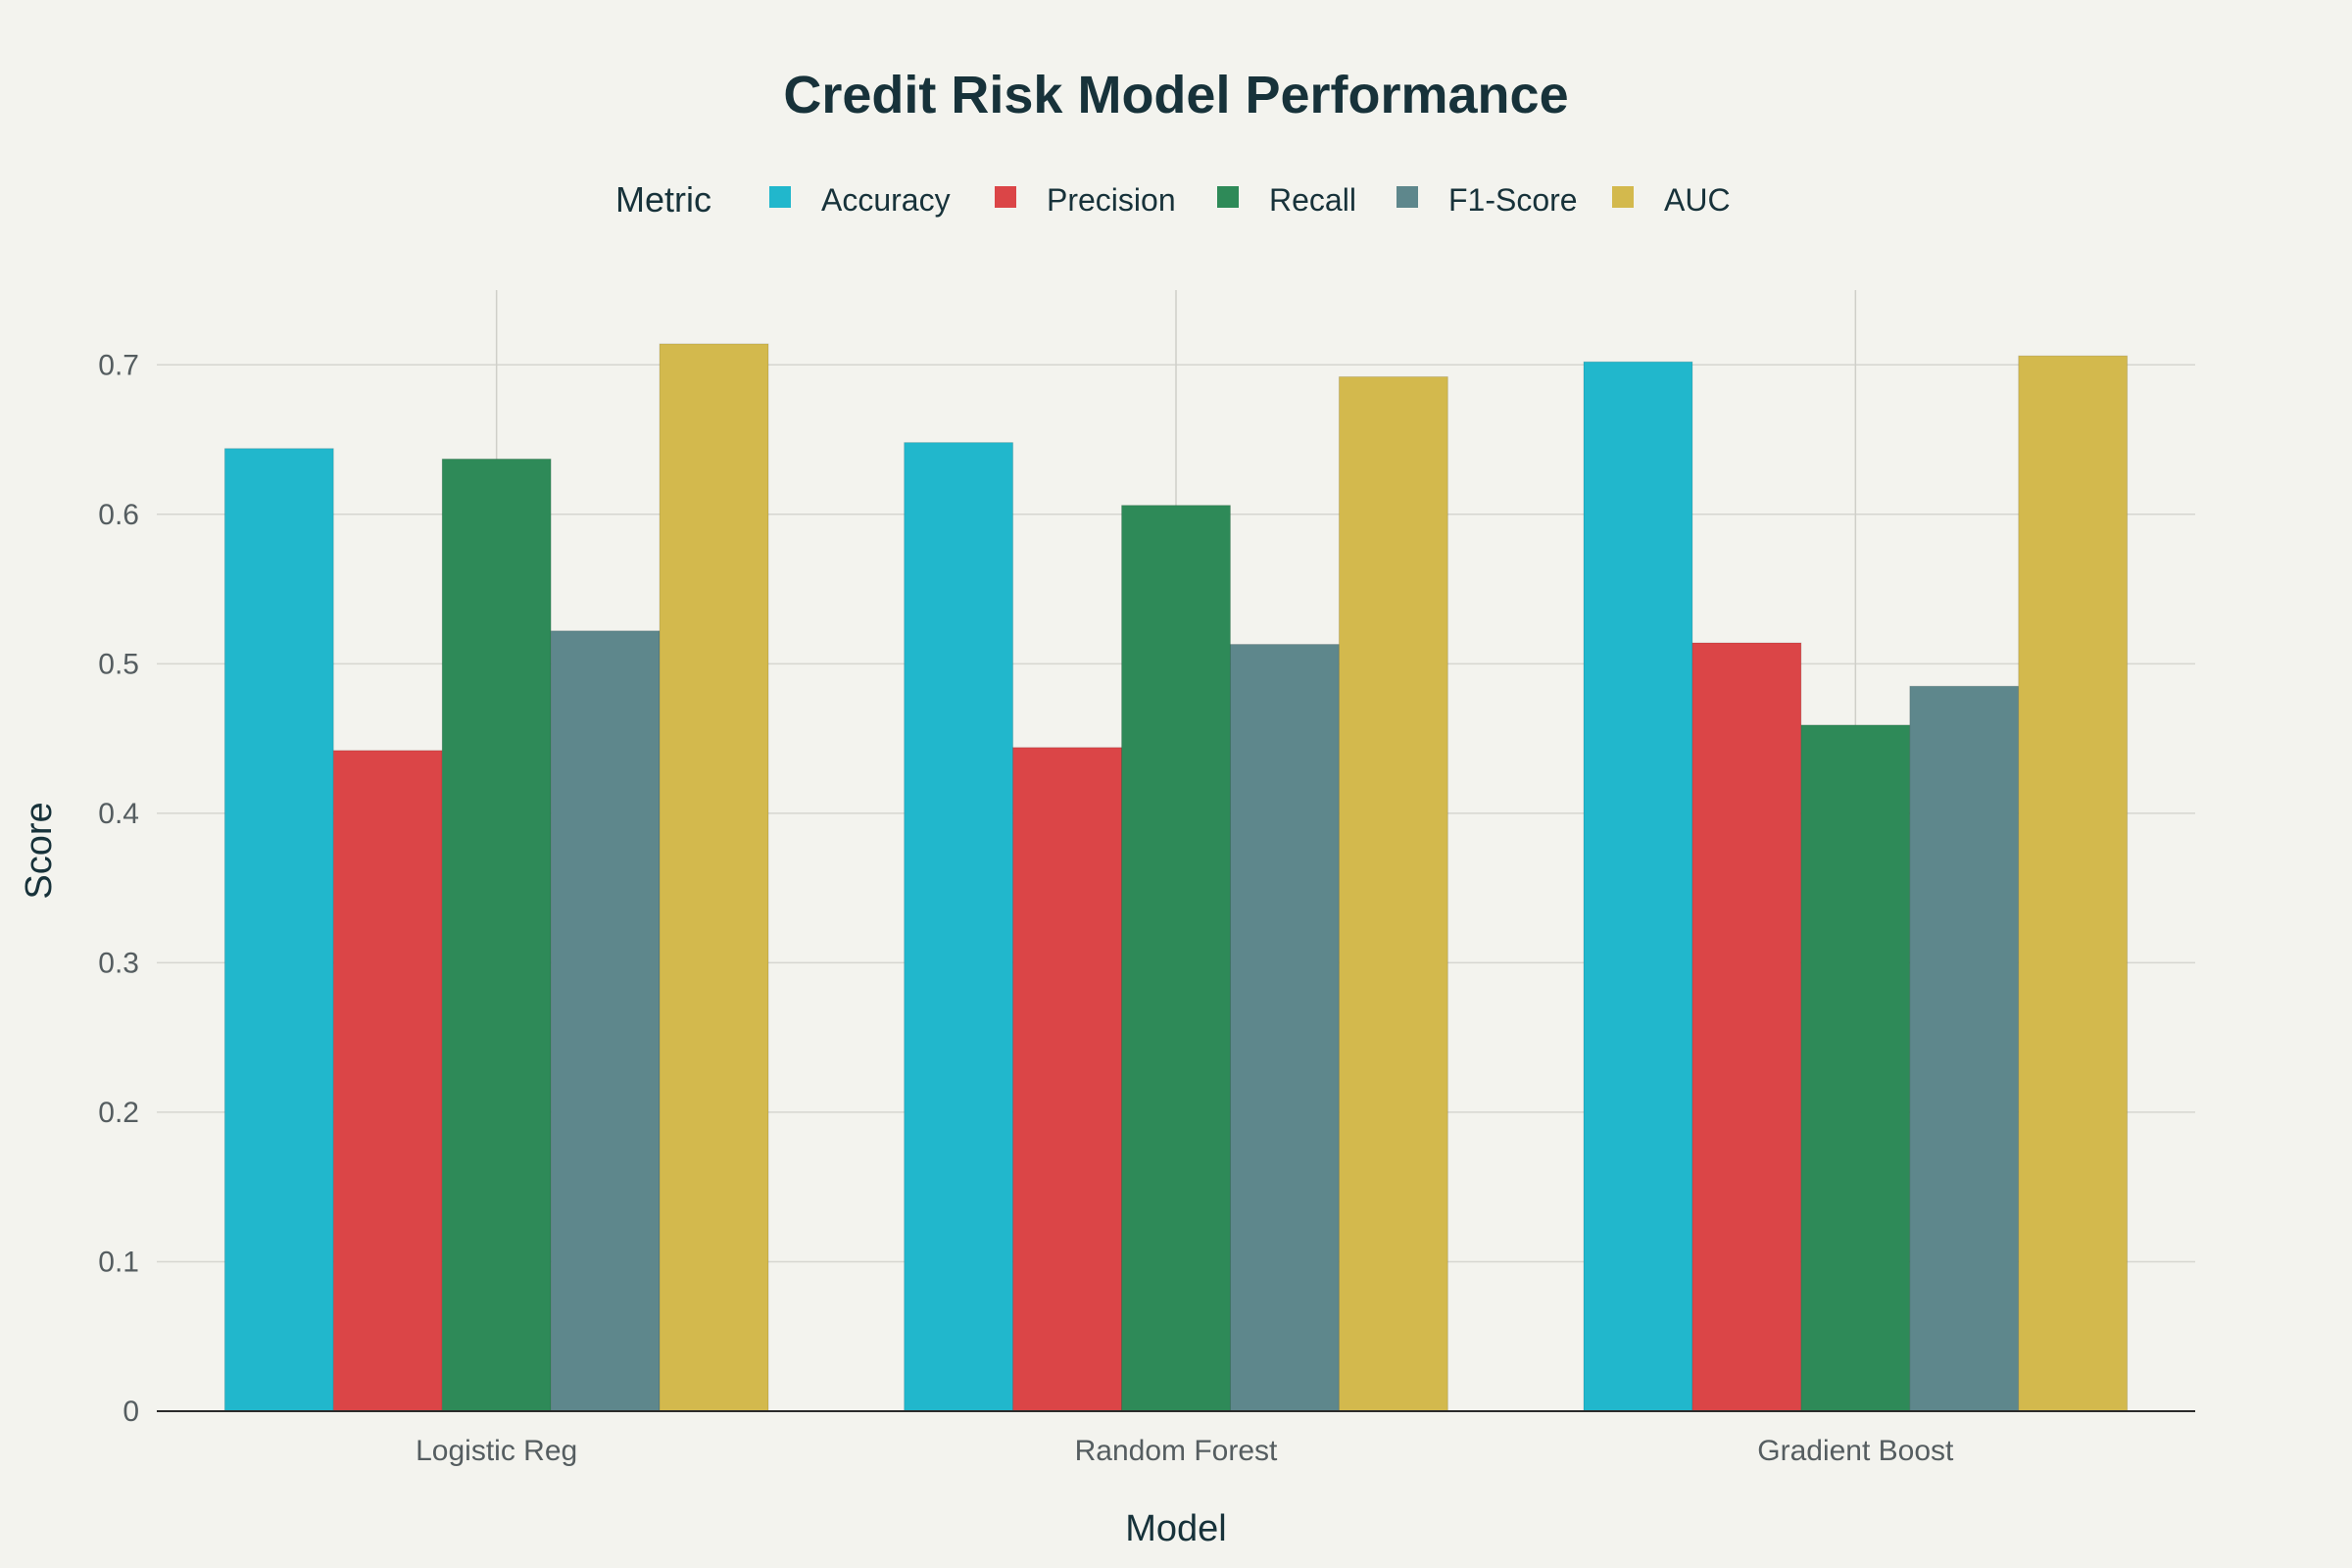 The width and height of the screenshot is (2352, 1568). I want to click on y-tick-label: 0.6, so click(118, 515).